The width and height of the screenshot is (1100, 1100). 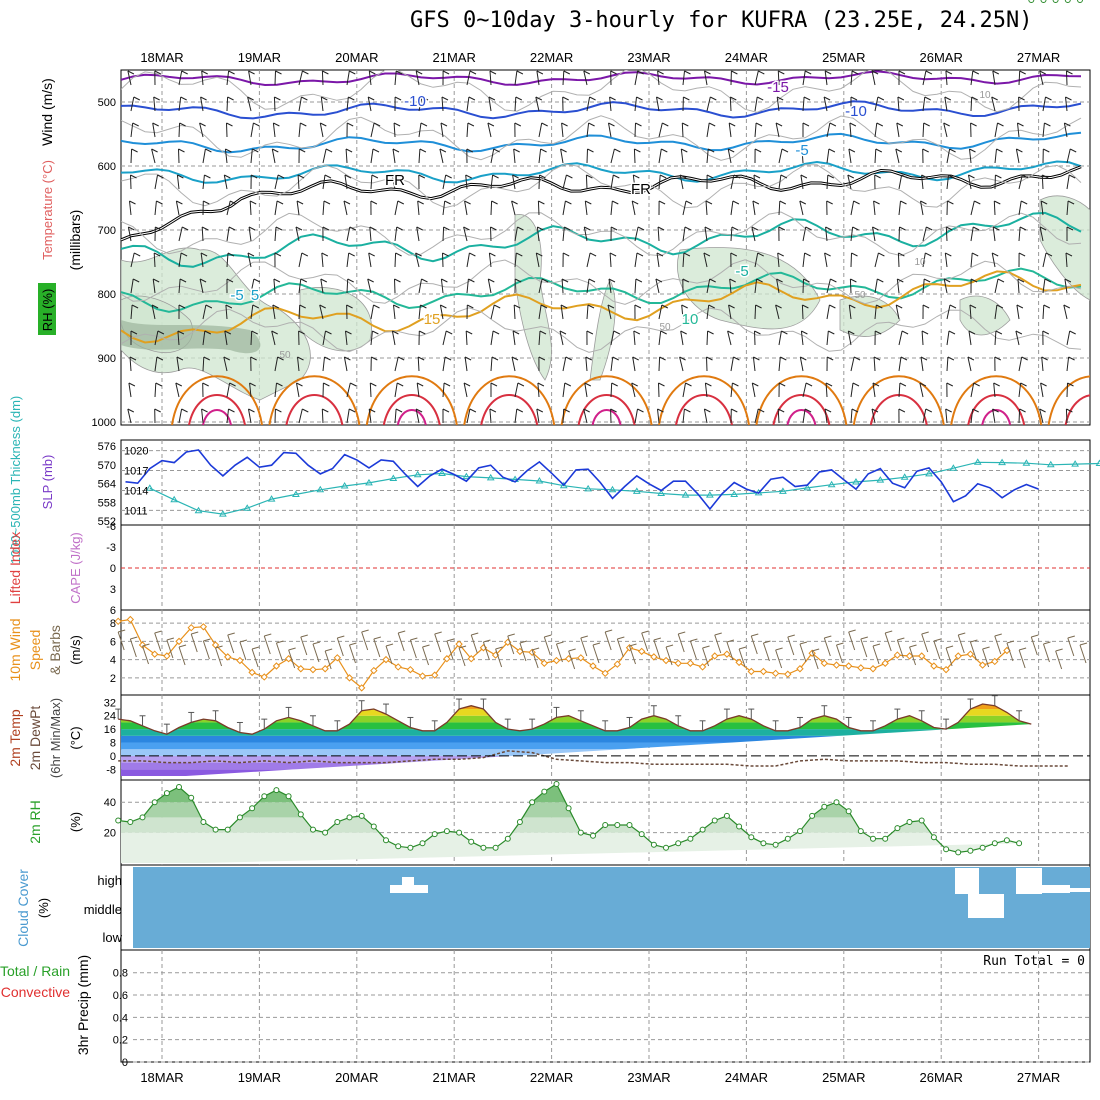 What do you see at coordinates (601, 138) in the screenshot?
I see `rh-contour` at bounding box center [601, 138].